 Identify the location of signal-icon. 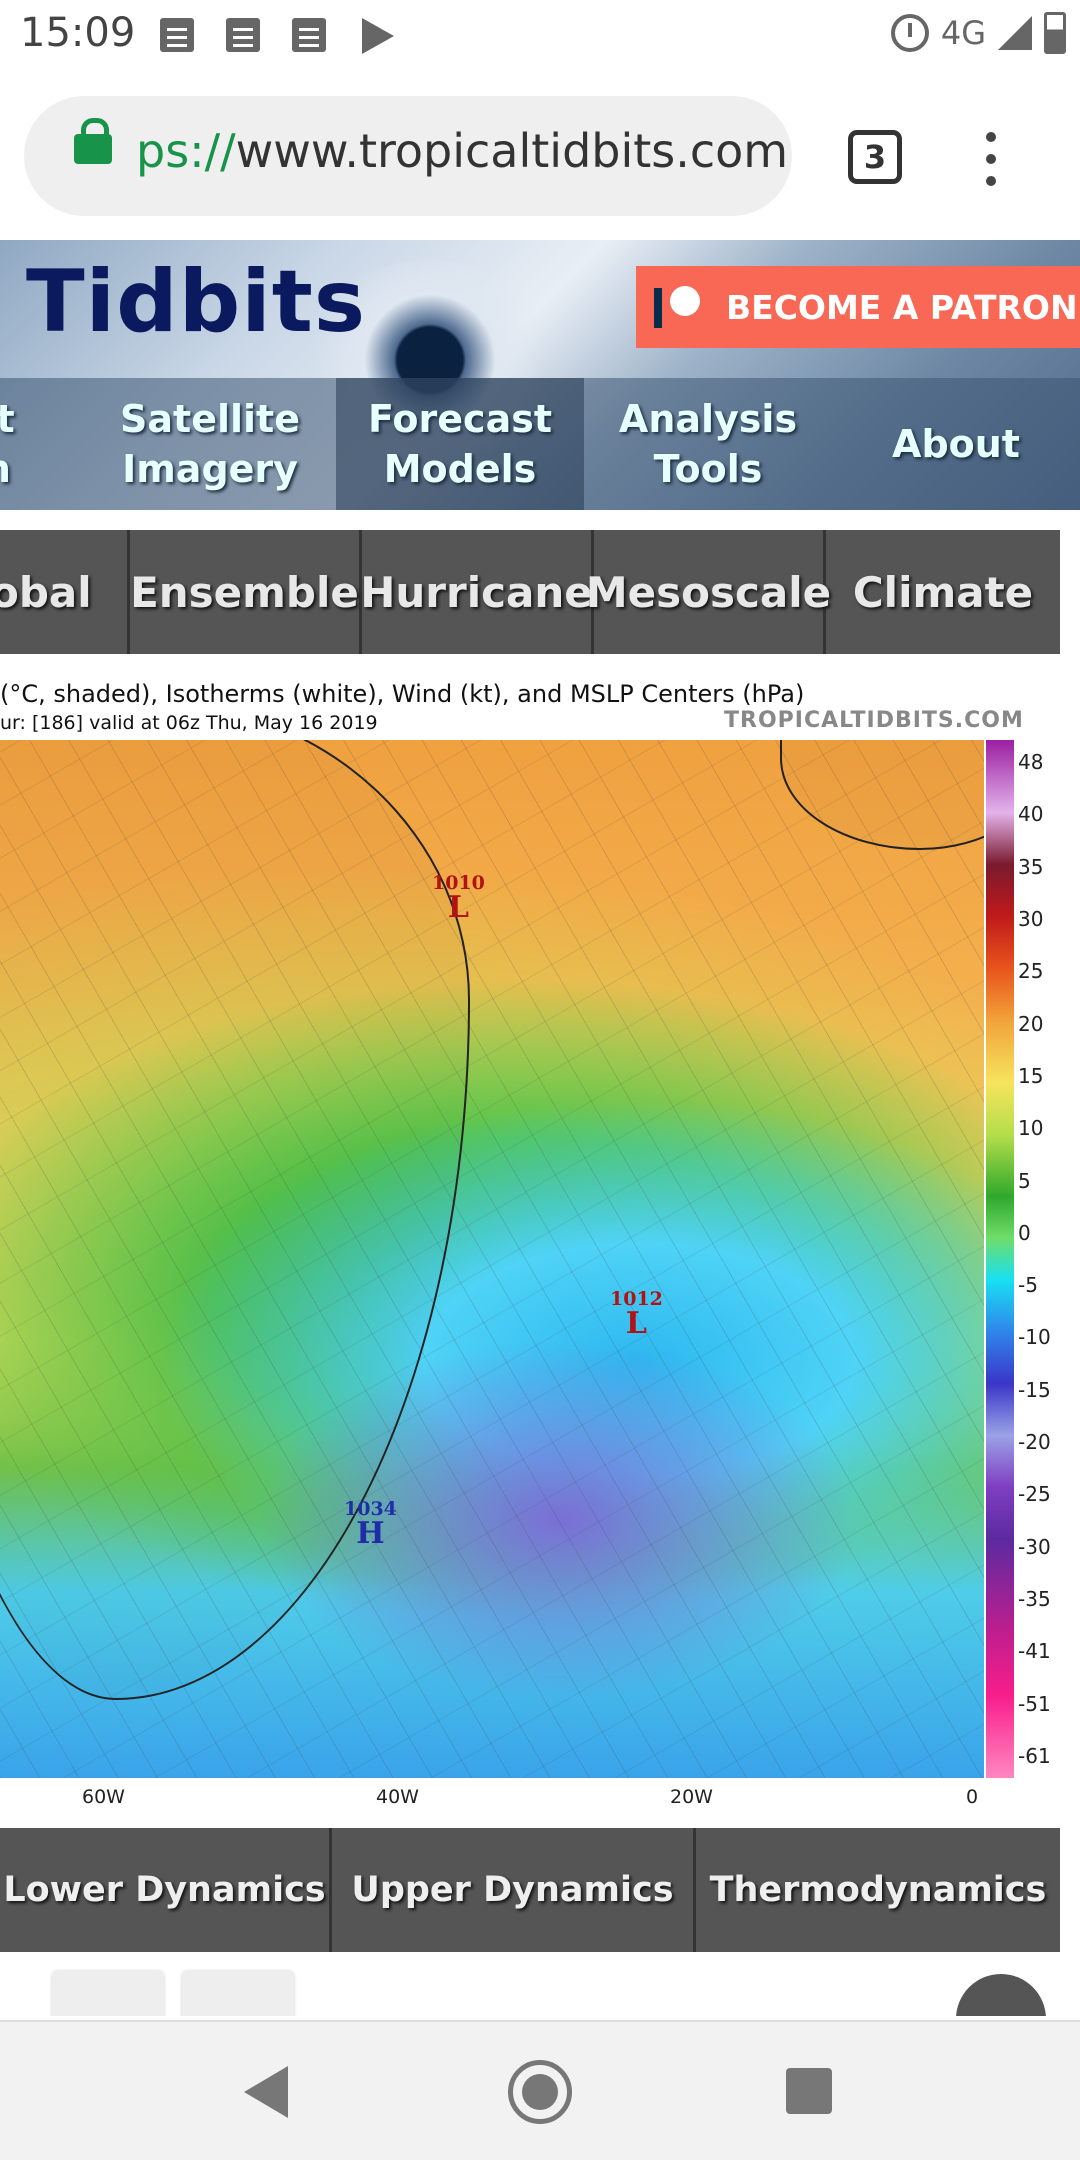
(1015, 33).